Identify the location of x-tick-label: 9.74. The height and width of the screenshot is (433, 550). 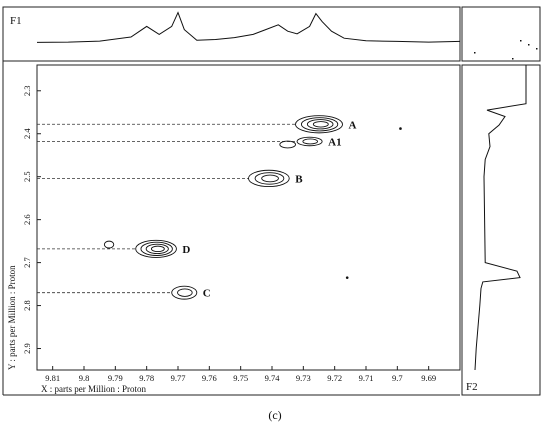
(273, 378).